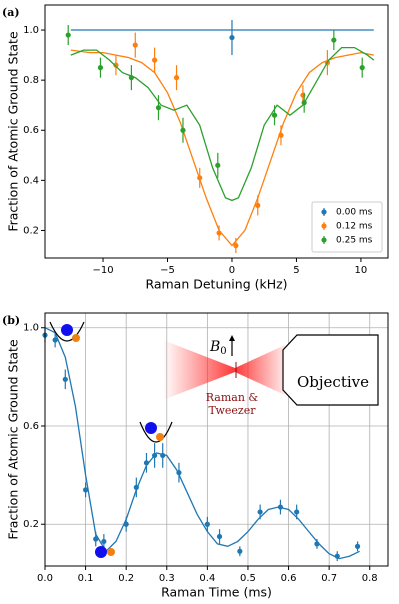  Describe the element at coordinates (233, 410) in the screenshot. I see `beam-label: Tweezer` at that location.